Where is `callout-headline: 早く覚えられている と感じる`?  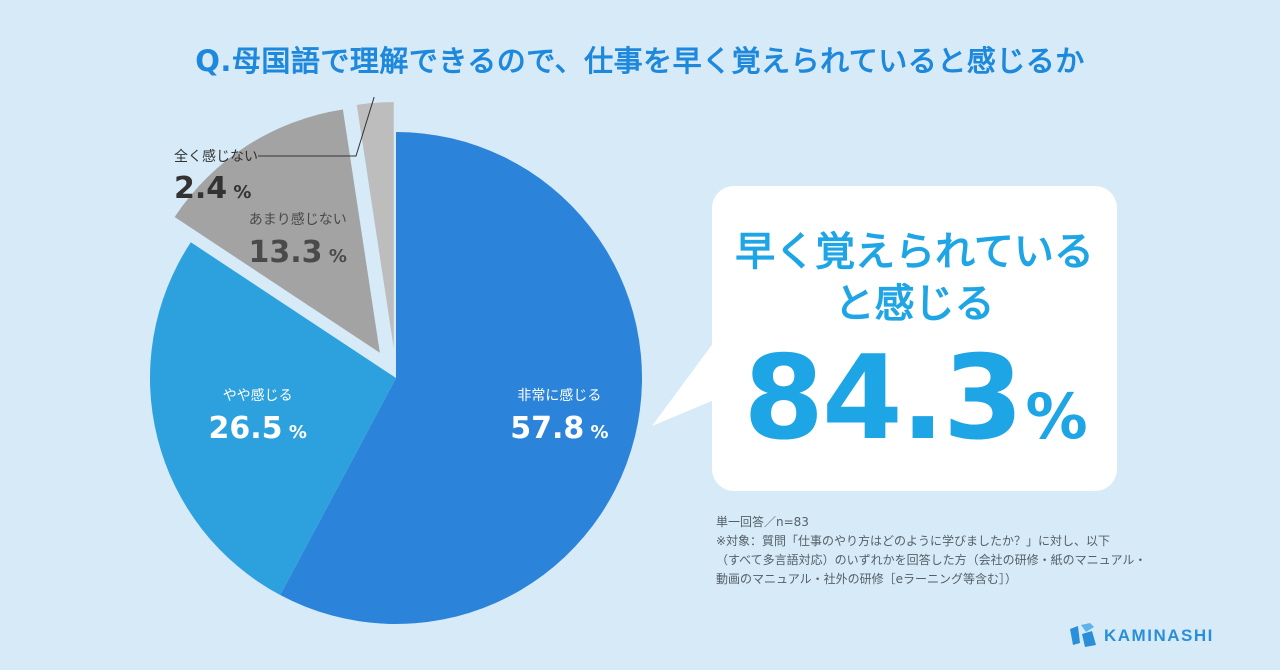
callout-headline: 早く覚えられている と感じる is located at coordinates (914, 278).